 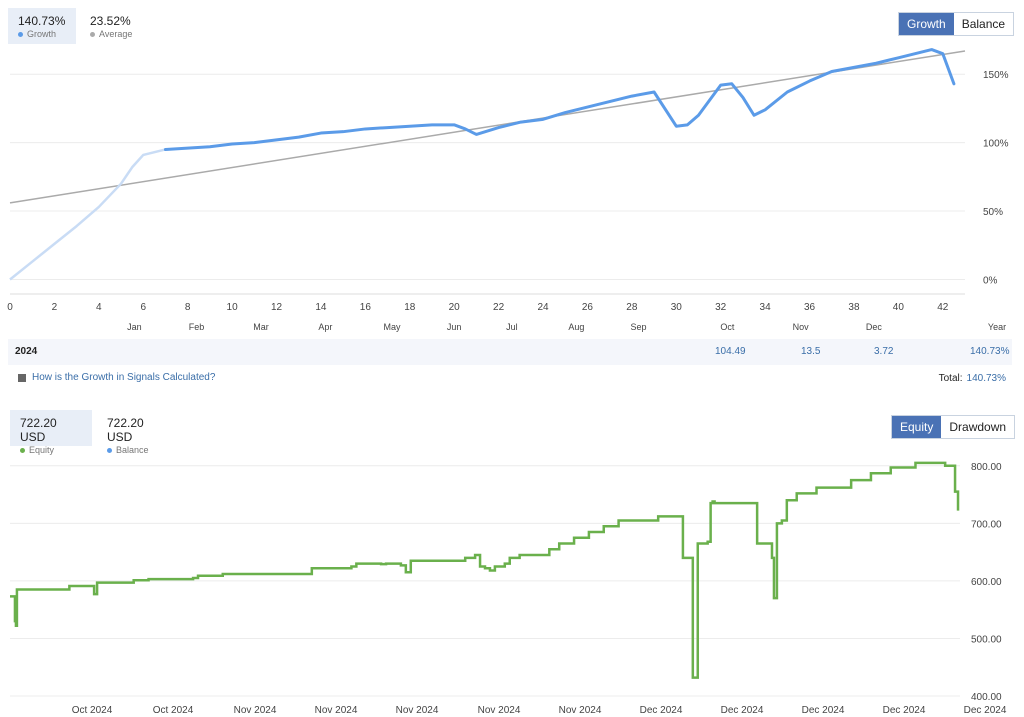 I want to click on total-summary: Total: 140.73%, so click(x=972, y=378).